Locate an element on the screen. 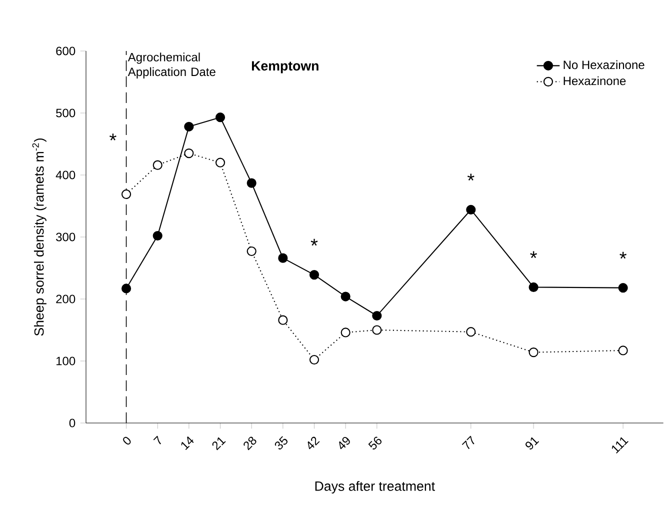 Image resolution: width=666 pixels, height=506 pixels. y-tick-label: 300 is located at coordinates (66, 237).